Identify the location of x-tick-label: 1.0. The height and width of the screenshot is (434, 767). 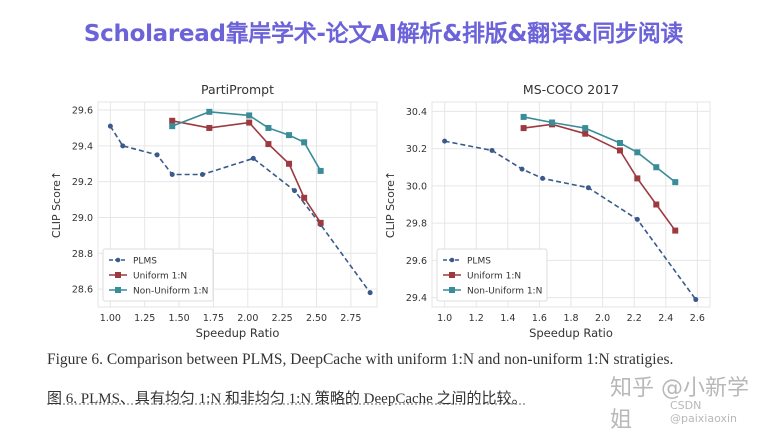
(444, 318).